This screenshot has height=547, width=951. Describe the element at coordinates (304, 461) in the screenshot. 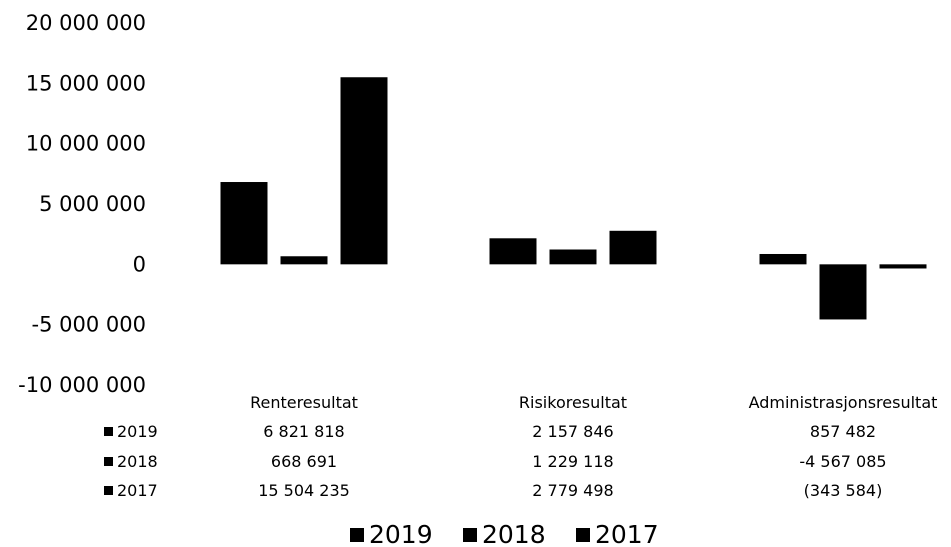

I see `table-cell: 668 691` at that location.